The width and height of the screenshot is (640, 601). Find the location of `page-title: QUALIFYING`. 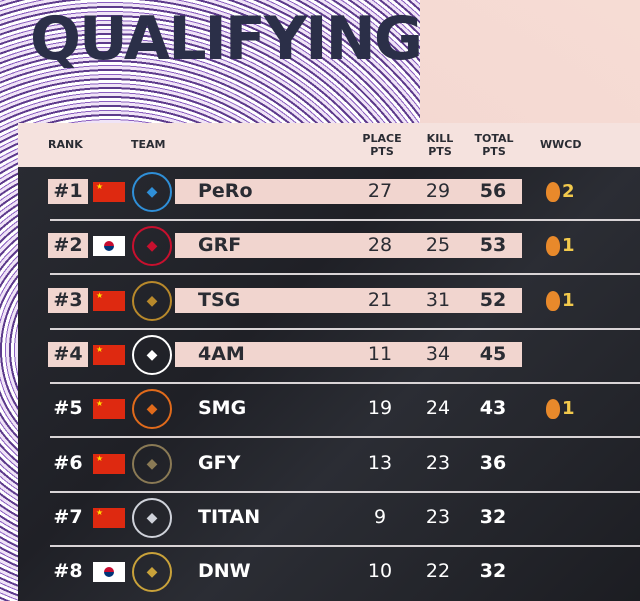

page-title: QUALIFYING is located at coordinates (226, 39).